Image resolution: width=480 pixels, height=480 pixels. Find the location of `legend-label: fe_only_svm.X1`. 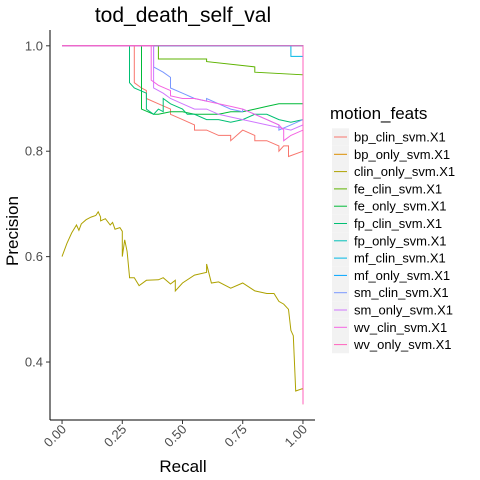

legend-label: fe_only_svm.X1 is located at coordinates (400, 206).